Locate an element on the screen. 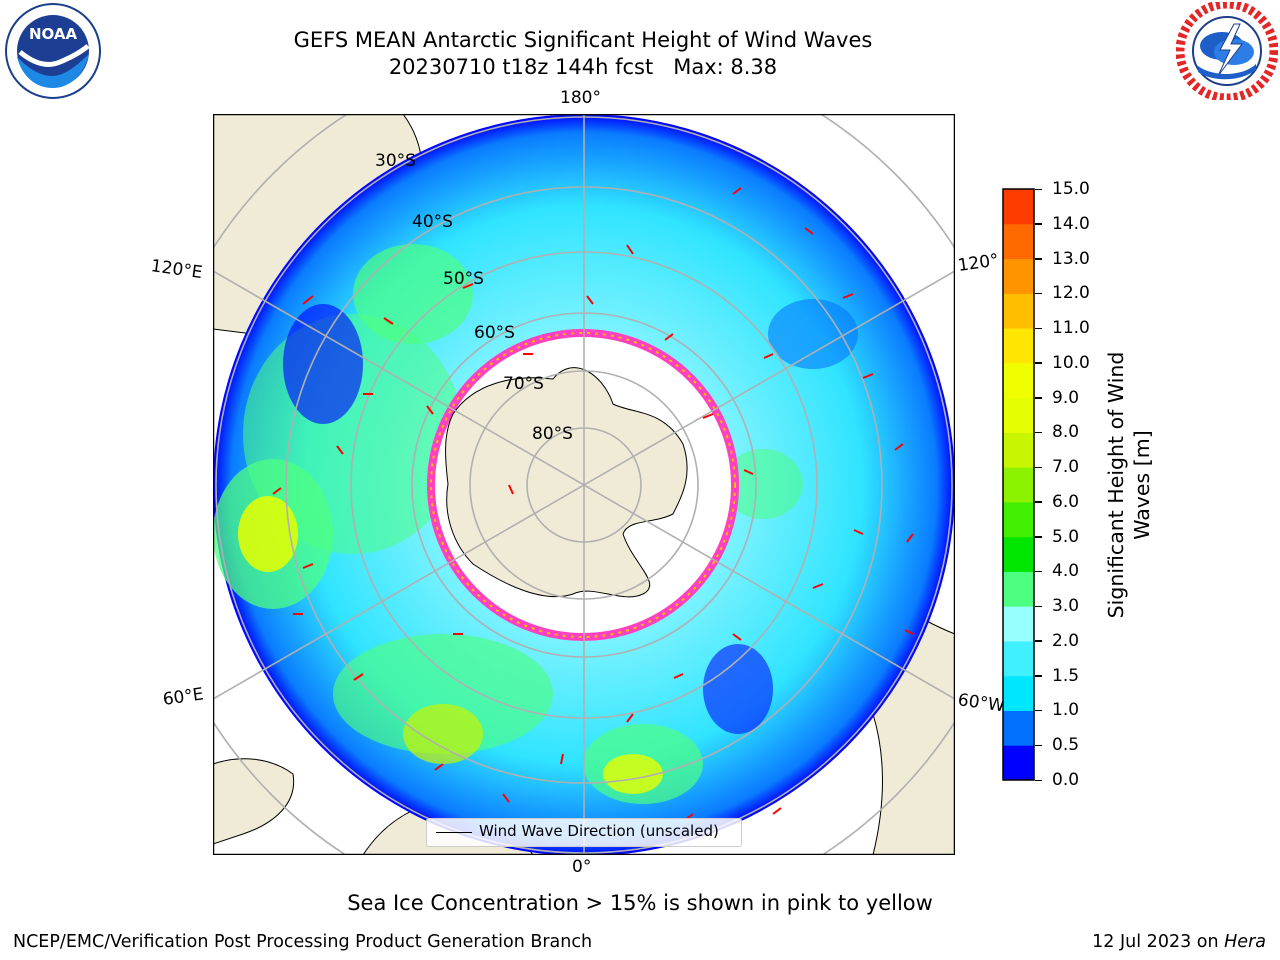 The width and height of the screenshot is (1280, 960). colorbar-tick-label: 10.0 is located at coordinates (1071, 362).